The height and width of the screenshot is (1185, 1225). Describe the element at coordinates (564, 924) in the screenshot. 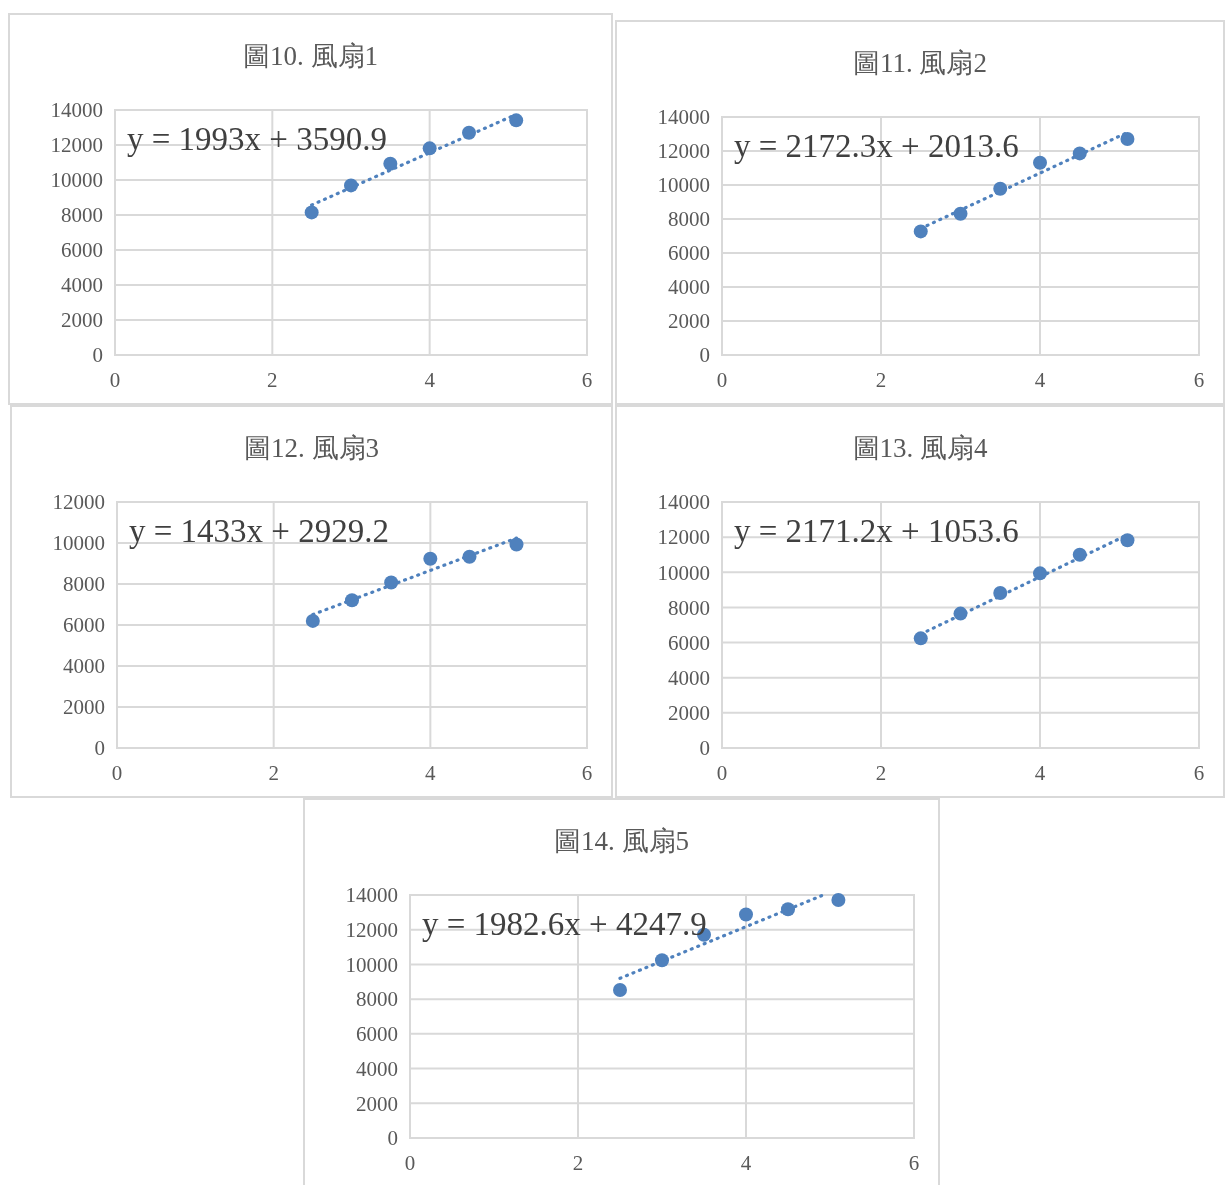

I see `annotation: y = 1982.6x + 4247.9` at that location.